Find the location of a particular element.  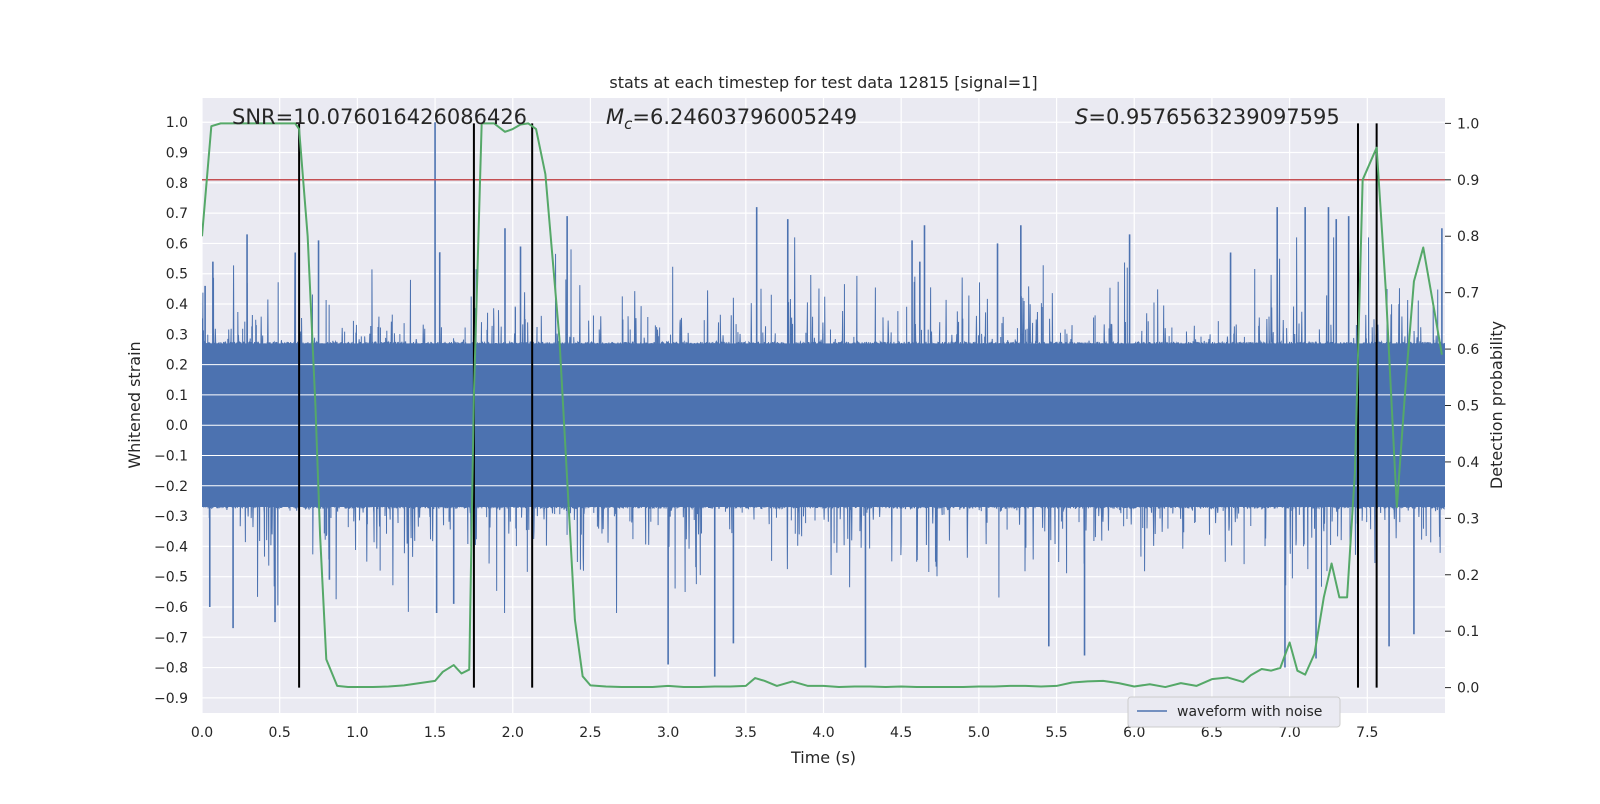

x-tick-label: 0.5 is located at coordinates (280, 733).